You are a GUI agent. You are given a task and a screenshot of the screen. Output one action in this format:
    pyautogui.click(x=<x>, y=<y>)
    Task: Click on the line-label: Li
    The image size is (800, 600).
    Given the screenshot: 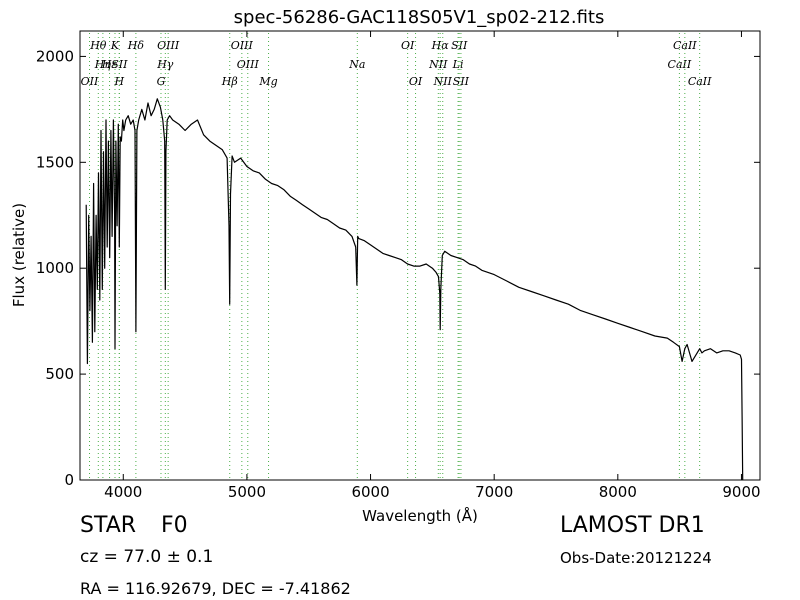 What is the action you would take?
    pyautogui.click(x=458, y=64)
    